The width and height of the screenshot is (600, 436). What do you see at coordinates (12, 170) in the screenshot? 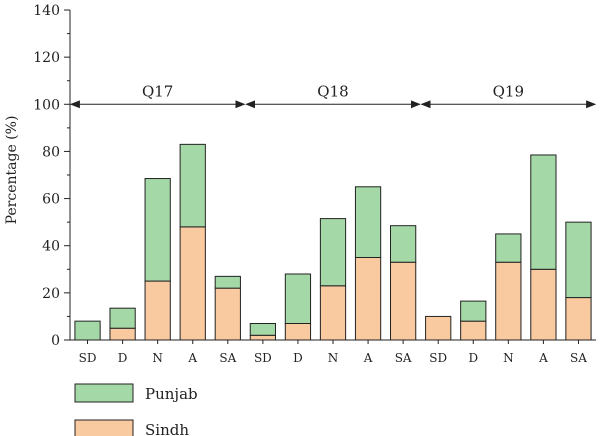
I see `y-axis-title: Percentage (%)` at bounding box center [12, 170].